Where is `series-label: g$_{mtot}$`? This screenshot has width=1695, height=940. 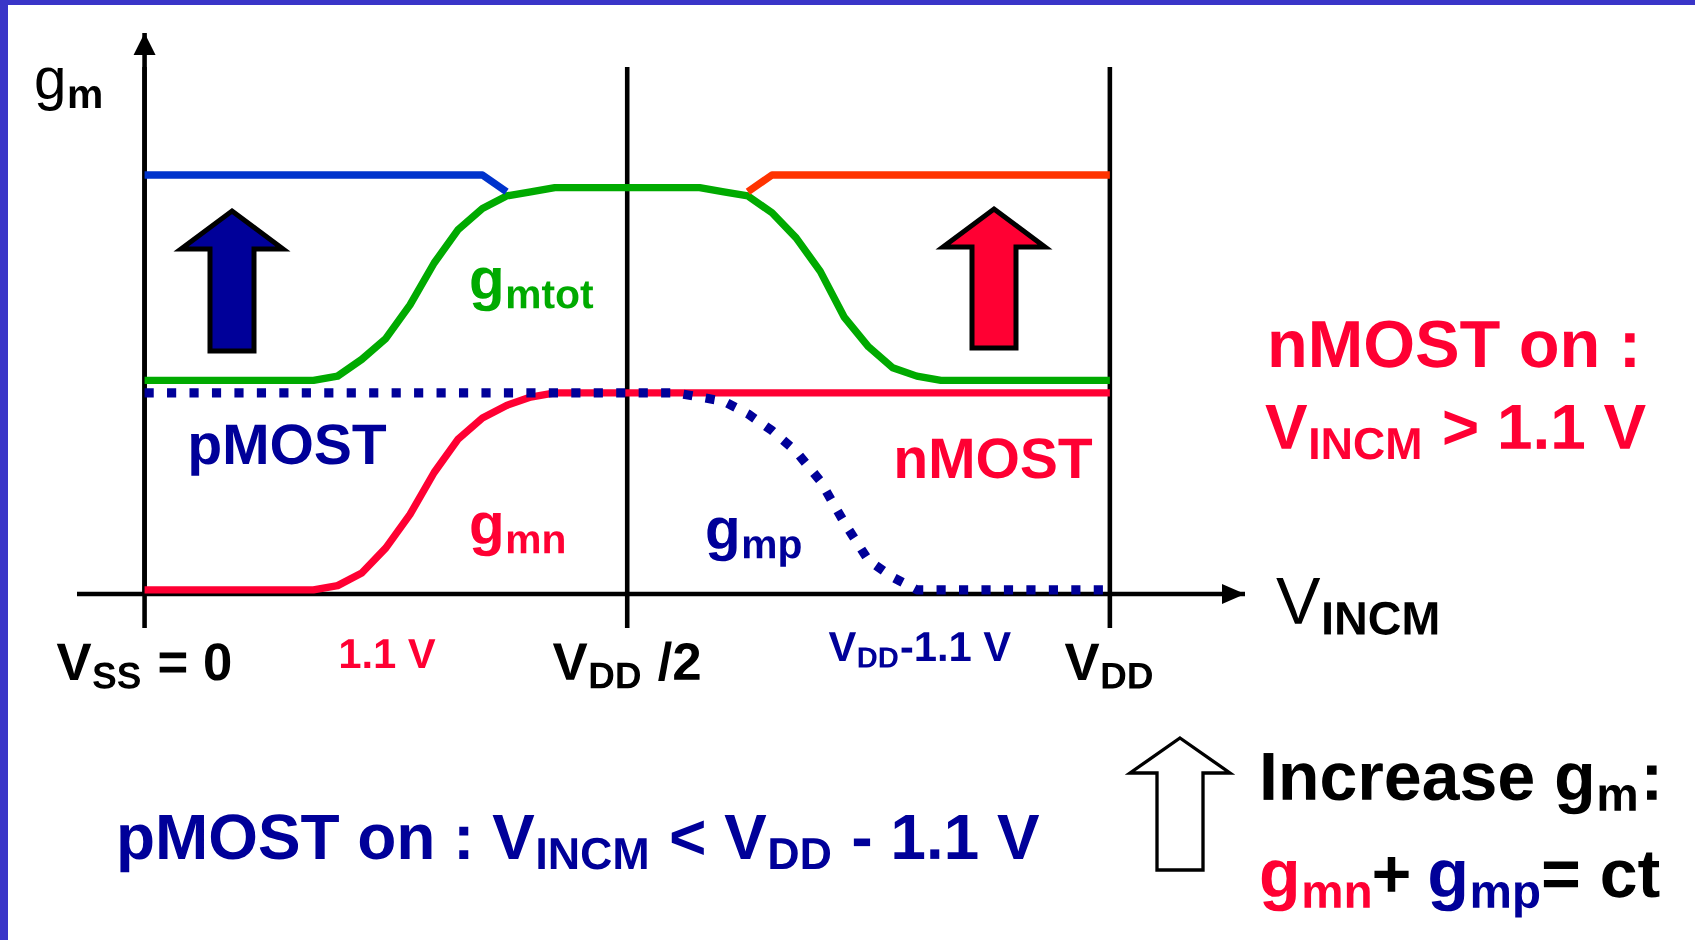 series-label: g$_{mtot}$ is located at coordinates (532, 289).